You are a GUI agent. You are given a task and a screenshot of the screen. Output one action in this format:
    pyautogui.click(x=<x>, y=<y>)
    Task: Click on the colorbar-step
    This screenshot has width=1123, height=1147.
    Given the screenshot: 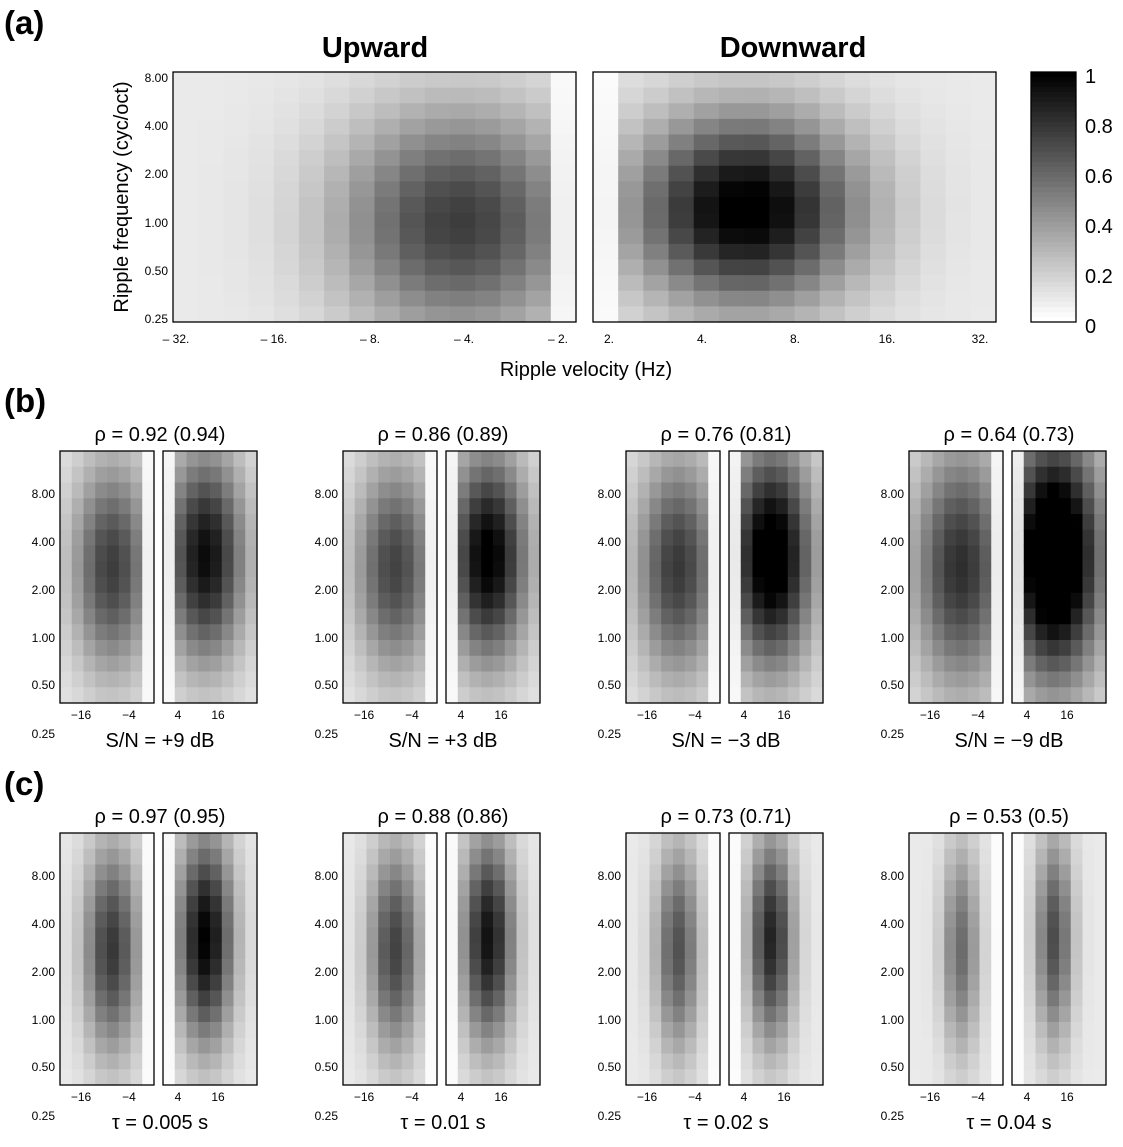 What is the action you would take?
    pyautogui.click(x=1053, y=265)
    